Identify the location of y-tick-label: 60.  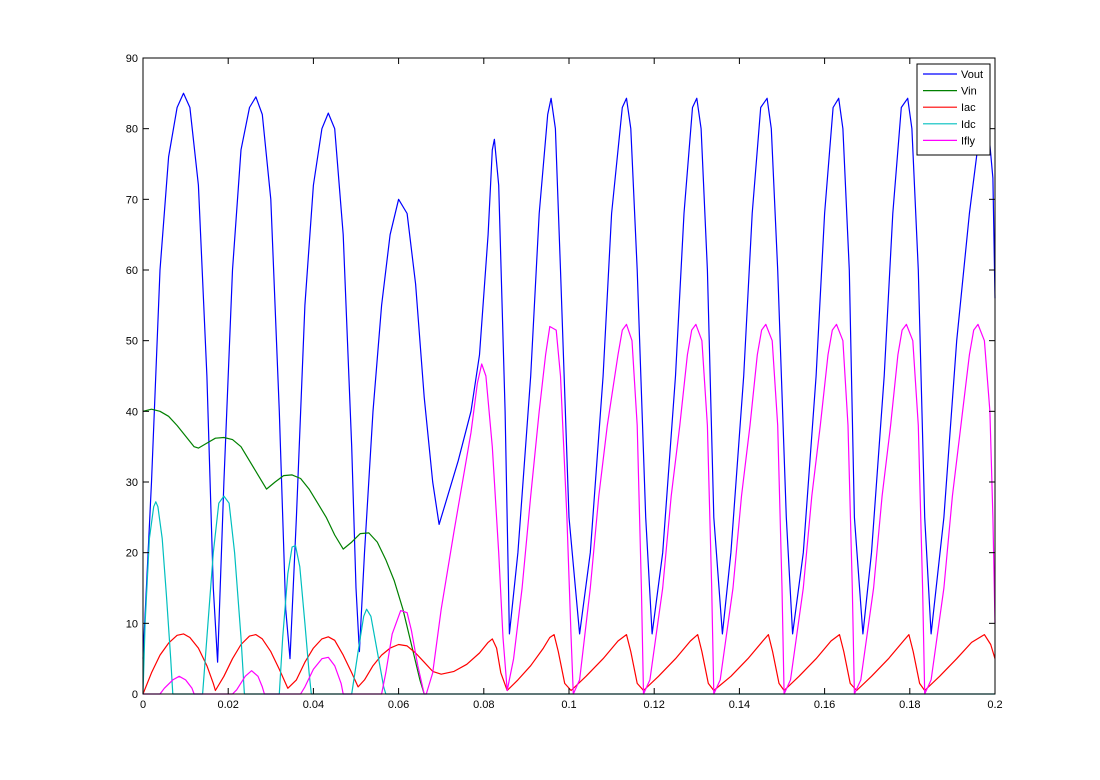
(132, 271).